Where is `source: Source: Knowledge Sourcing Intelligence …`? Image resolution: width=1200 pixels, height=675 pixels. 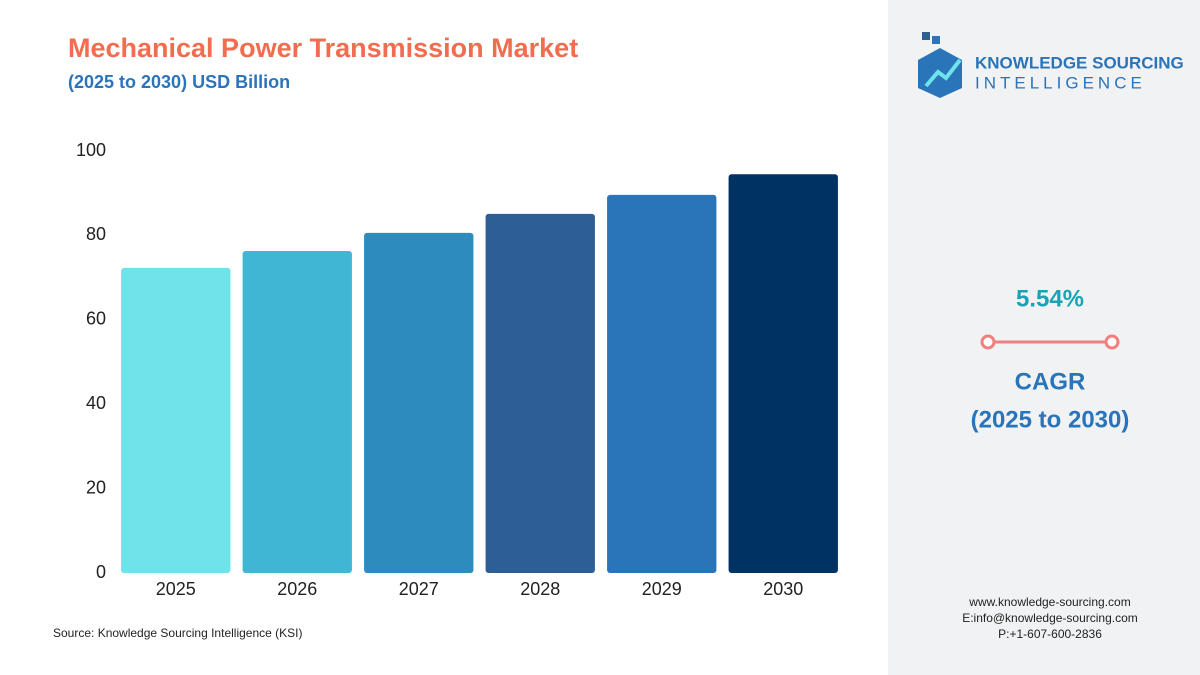 source: Source: Knowledge Sourcing Intelligence … is located at coordinates (177, 633).